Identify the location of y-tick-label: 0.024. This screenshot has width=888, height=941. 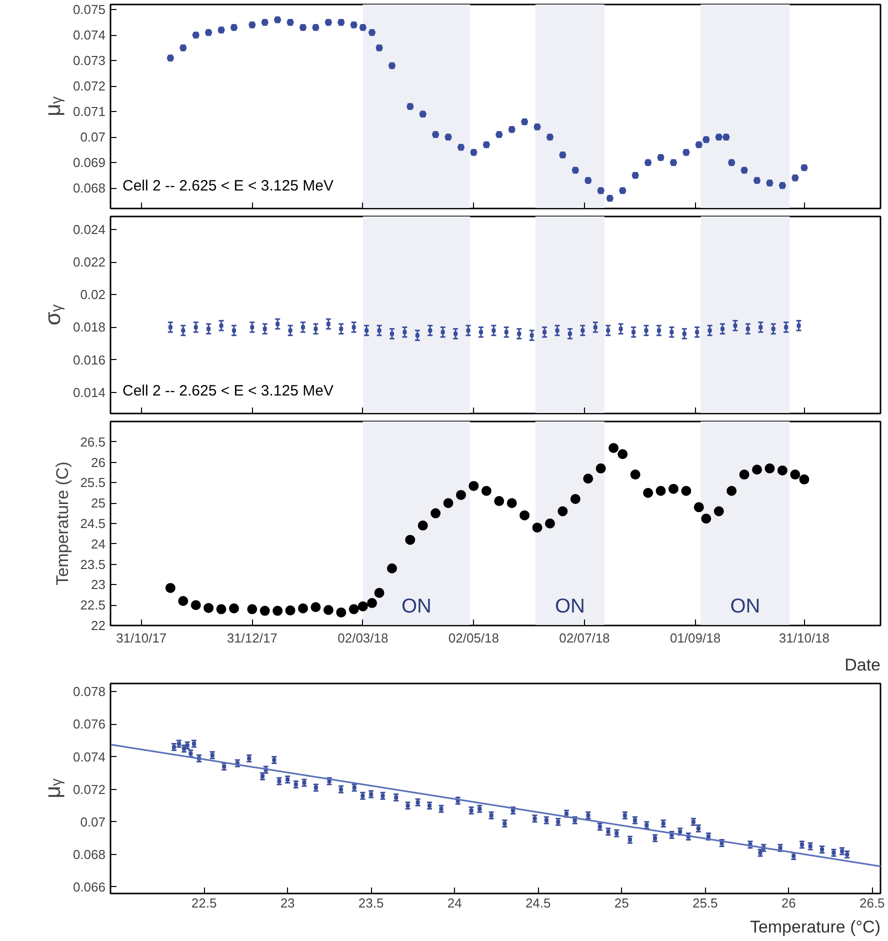
(89, 230).